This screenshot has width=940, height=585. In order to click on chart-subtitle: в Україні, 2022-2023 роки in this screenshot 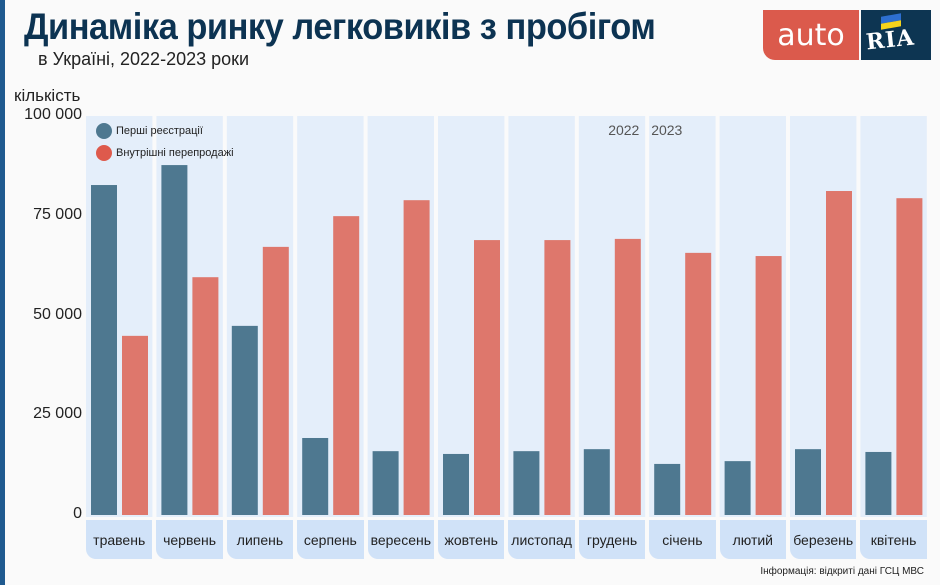, I will do `click(144, 59)`.